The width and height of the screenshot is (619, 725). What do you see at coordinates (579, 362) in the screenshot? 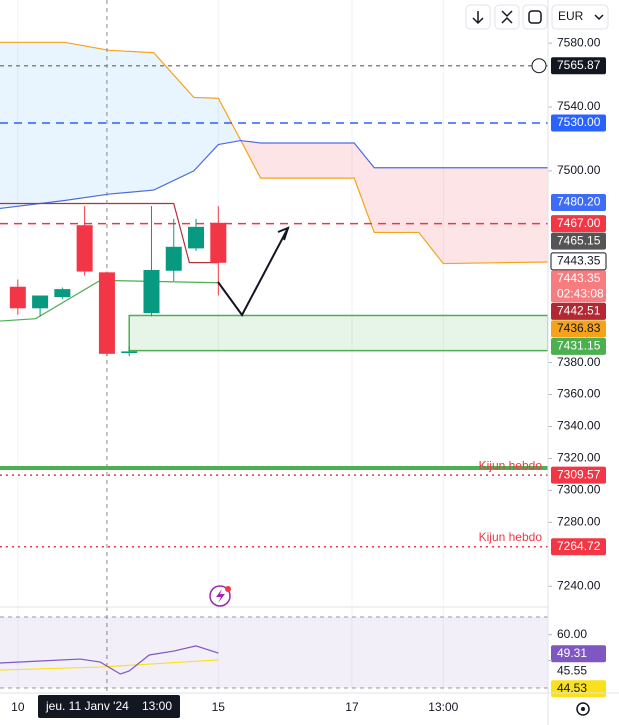
I see `y-tick-label: 7380.00` at bounding box center [579, 362].